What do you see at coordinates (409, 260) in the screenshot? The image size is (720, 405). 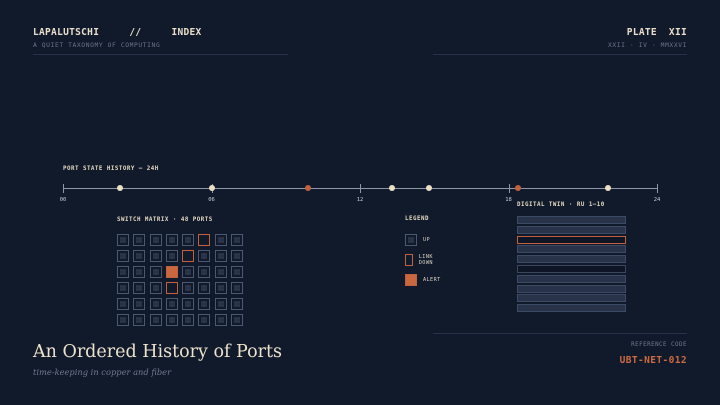 I see `legend-swatch-link-down` at bounding box center [409, 260].